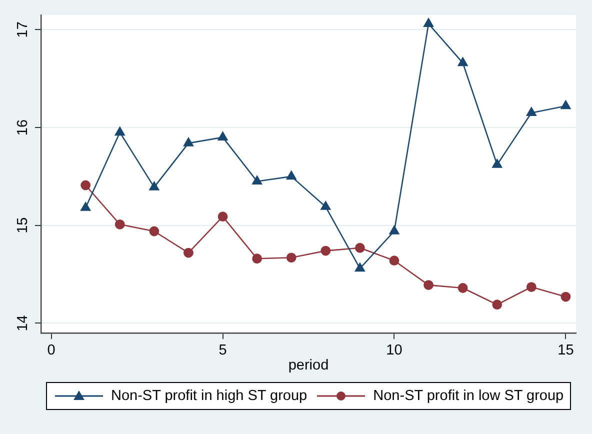  Describe the element at coordinates (222, 350) in the screenshot. I see `x-tick-label: 5` at that location.